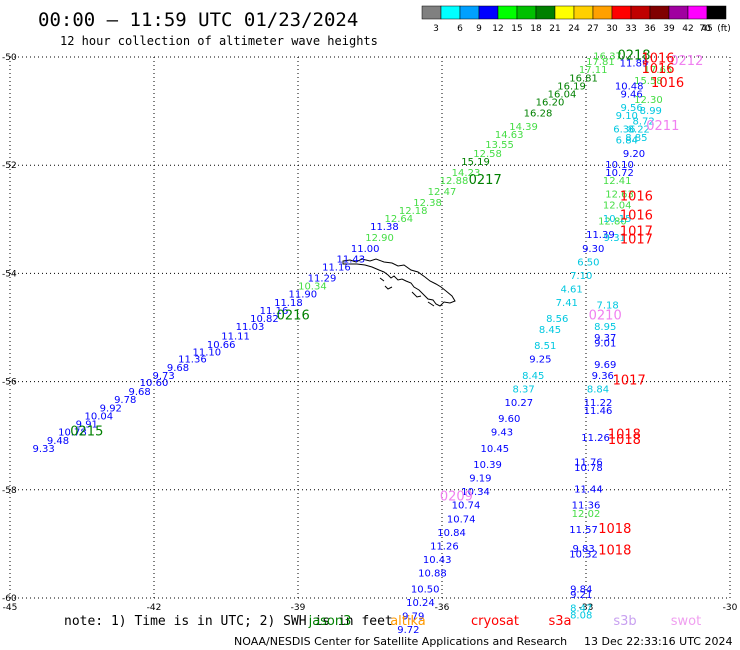  Describe the element at coordinates (516, 29) in the screenshot. I see `scale-tick-label: 15` at that location.